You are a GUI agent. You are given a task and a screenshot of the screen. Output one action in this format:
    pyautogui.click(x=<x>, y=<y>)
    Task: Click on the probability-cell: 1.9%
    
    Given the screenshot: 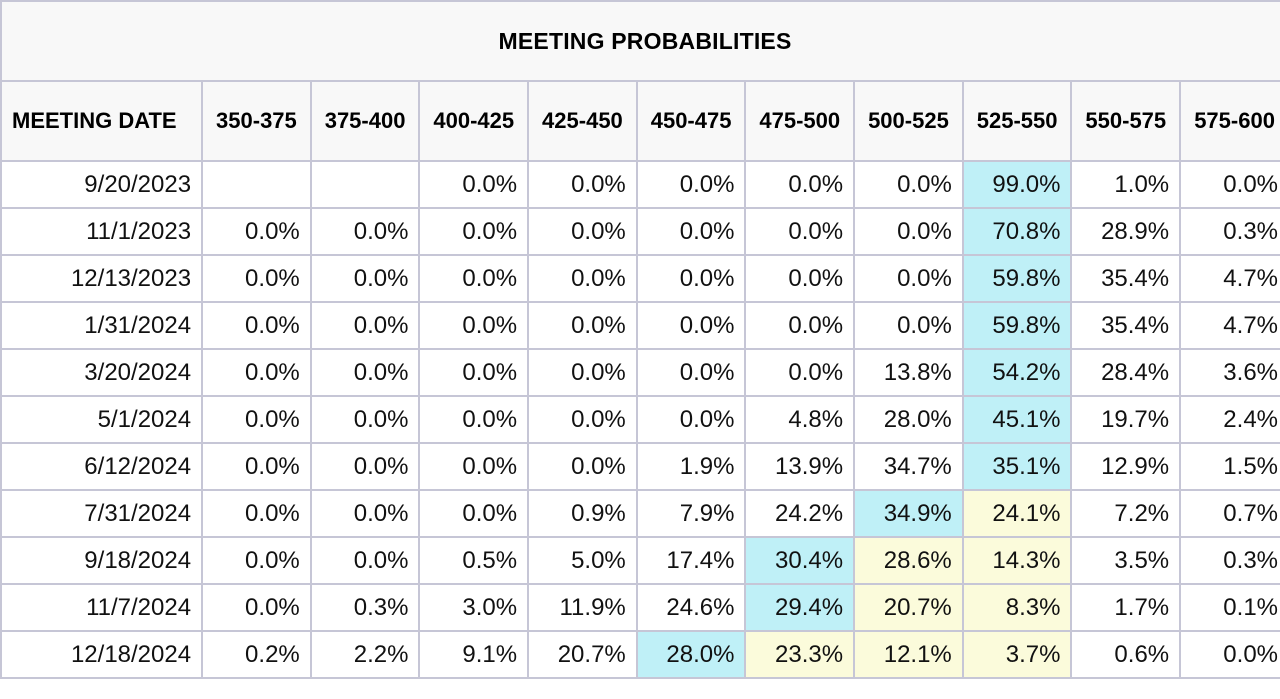 What is the action you would take?
    pyautogui.click(x=691, y=466)
    